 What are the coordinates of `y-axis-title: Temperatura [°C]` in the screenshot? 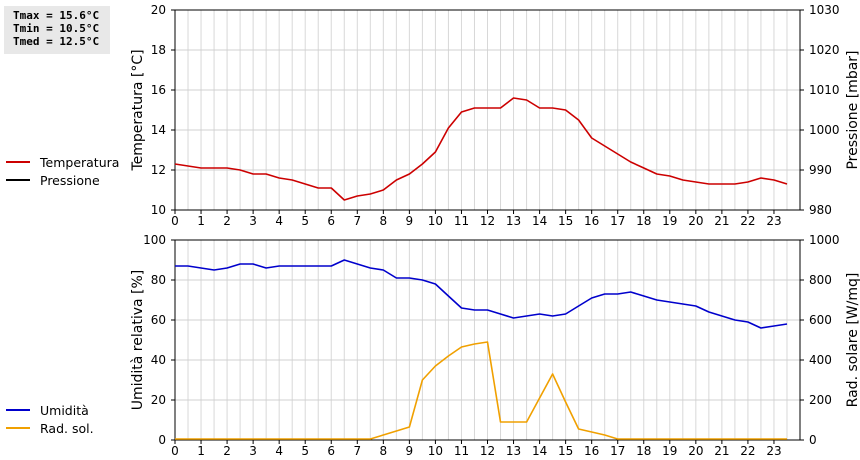 It's located at (138, 110).